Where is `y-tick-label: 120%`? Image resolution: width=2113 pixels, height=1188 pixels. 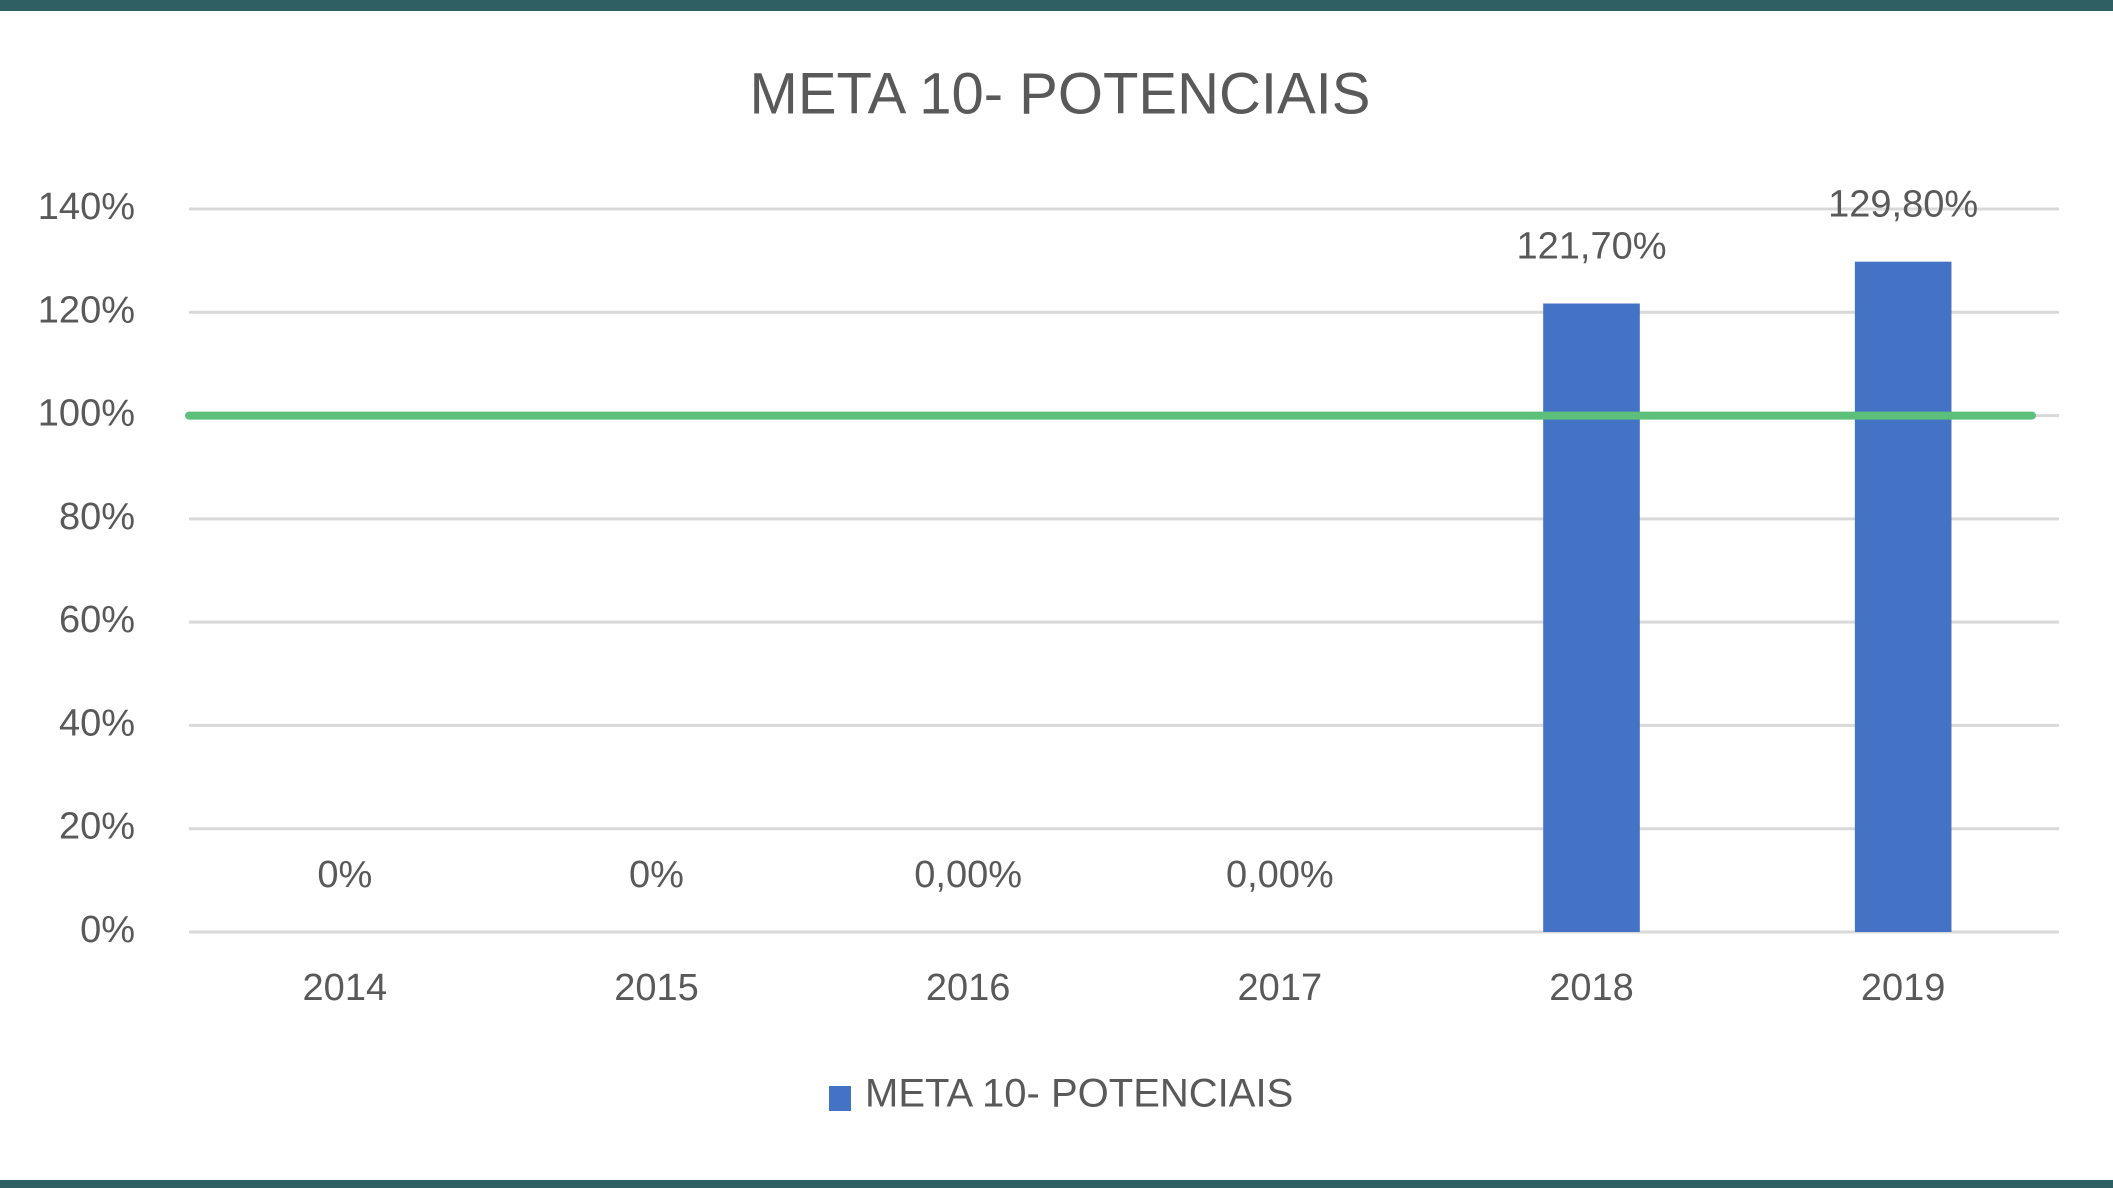
y-tick-label: 120% is located at coordinates (86, 310).